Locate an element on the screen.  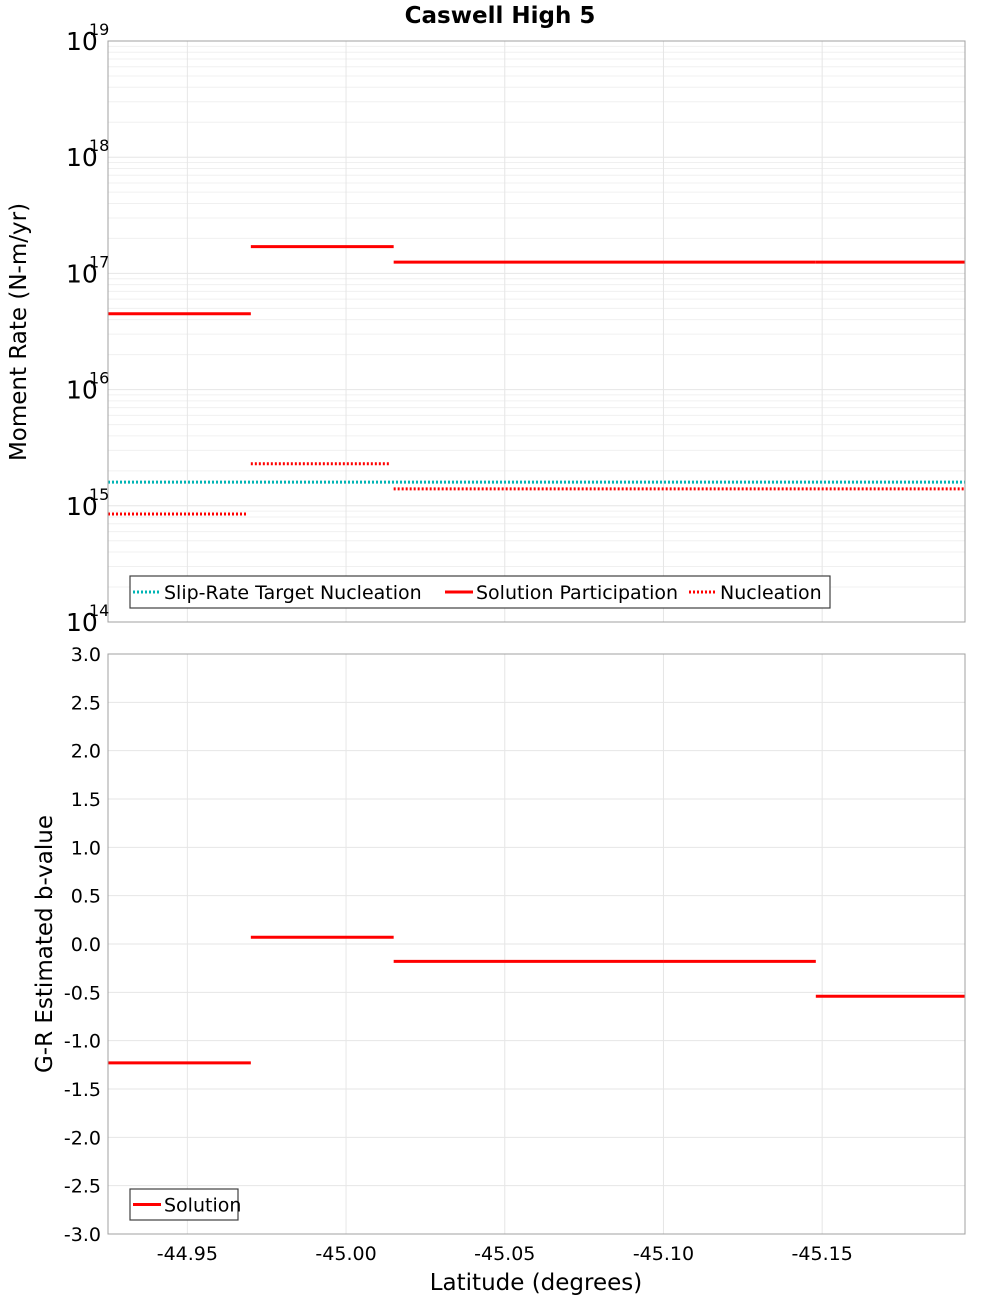
y-tick-label: -2.5 is located at coordinates (82, 1187).